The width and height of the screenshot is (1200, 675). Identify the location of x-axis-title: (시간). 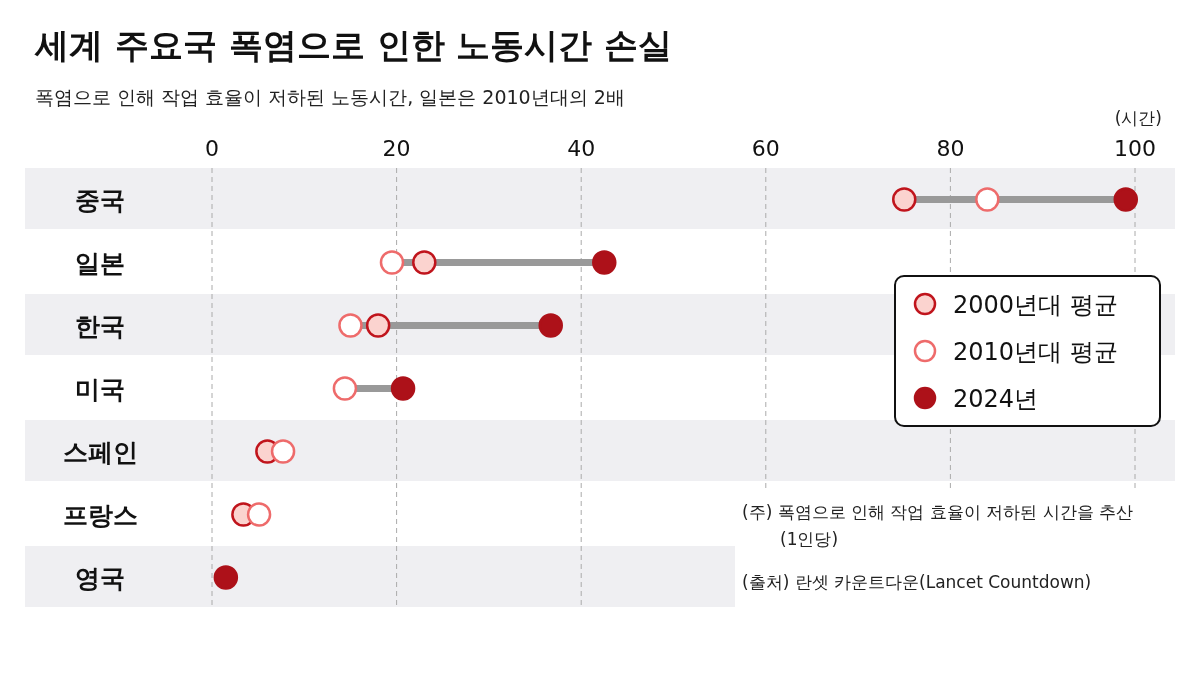
(1138, 118).